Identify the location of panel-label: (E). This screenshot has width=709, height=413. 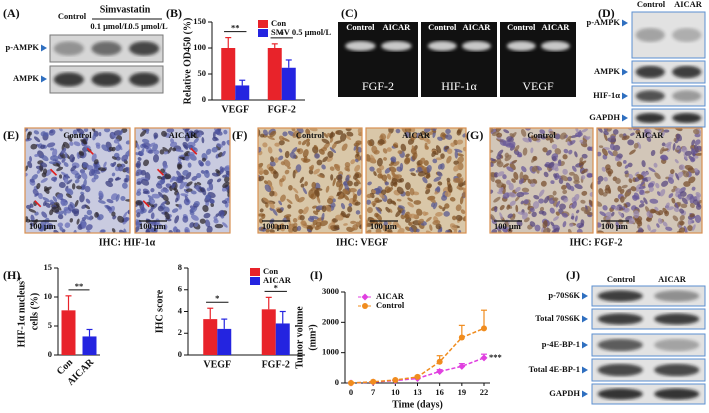
(11, 135).